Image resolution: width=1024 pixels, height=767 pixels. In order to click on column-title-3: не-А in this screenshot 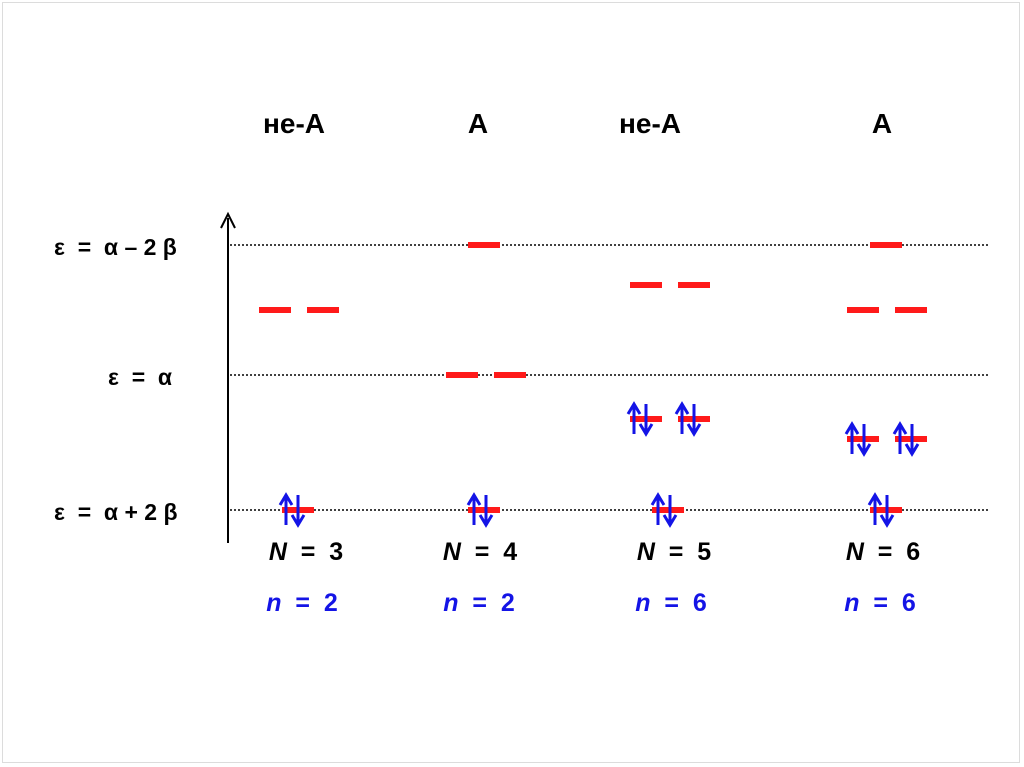, I will do `click(650, 123)`.